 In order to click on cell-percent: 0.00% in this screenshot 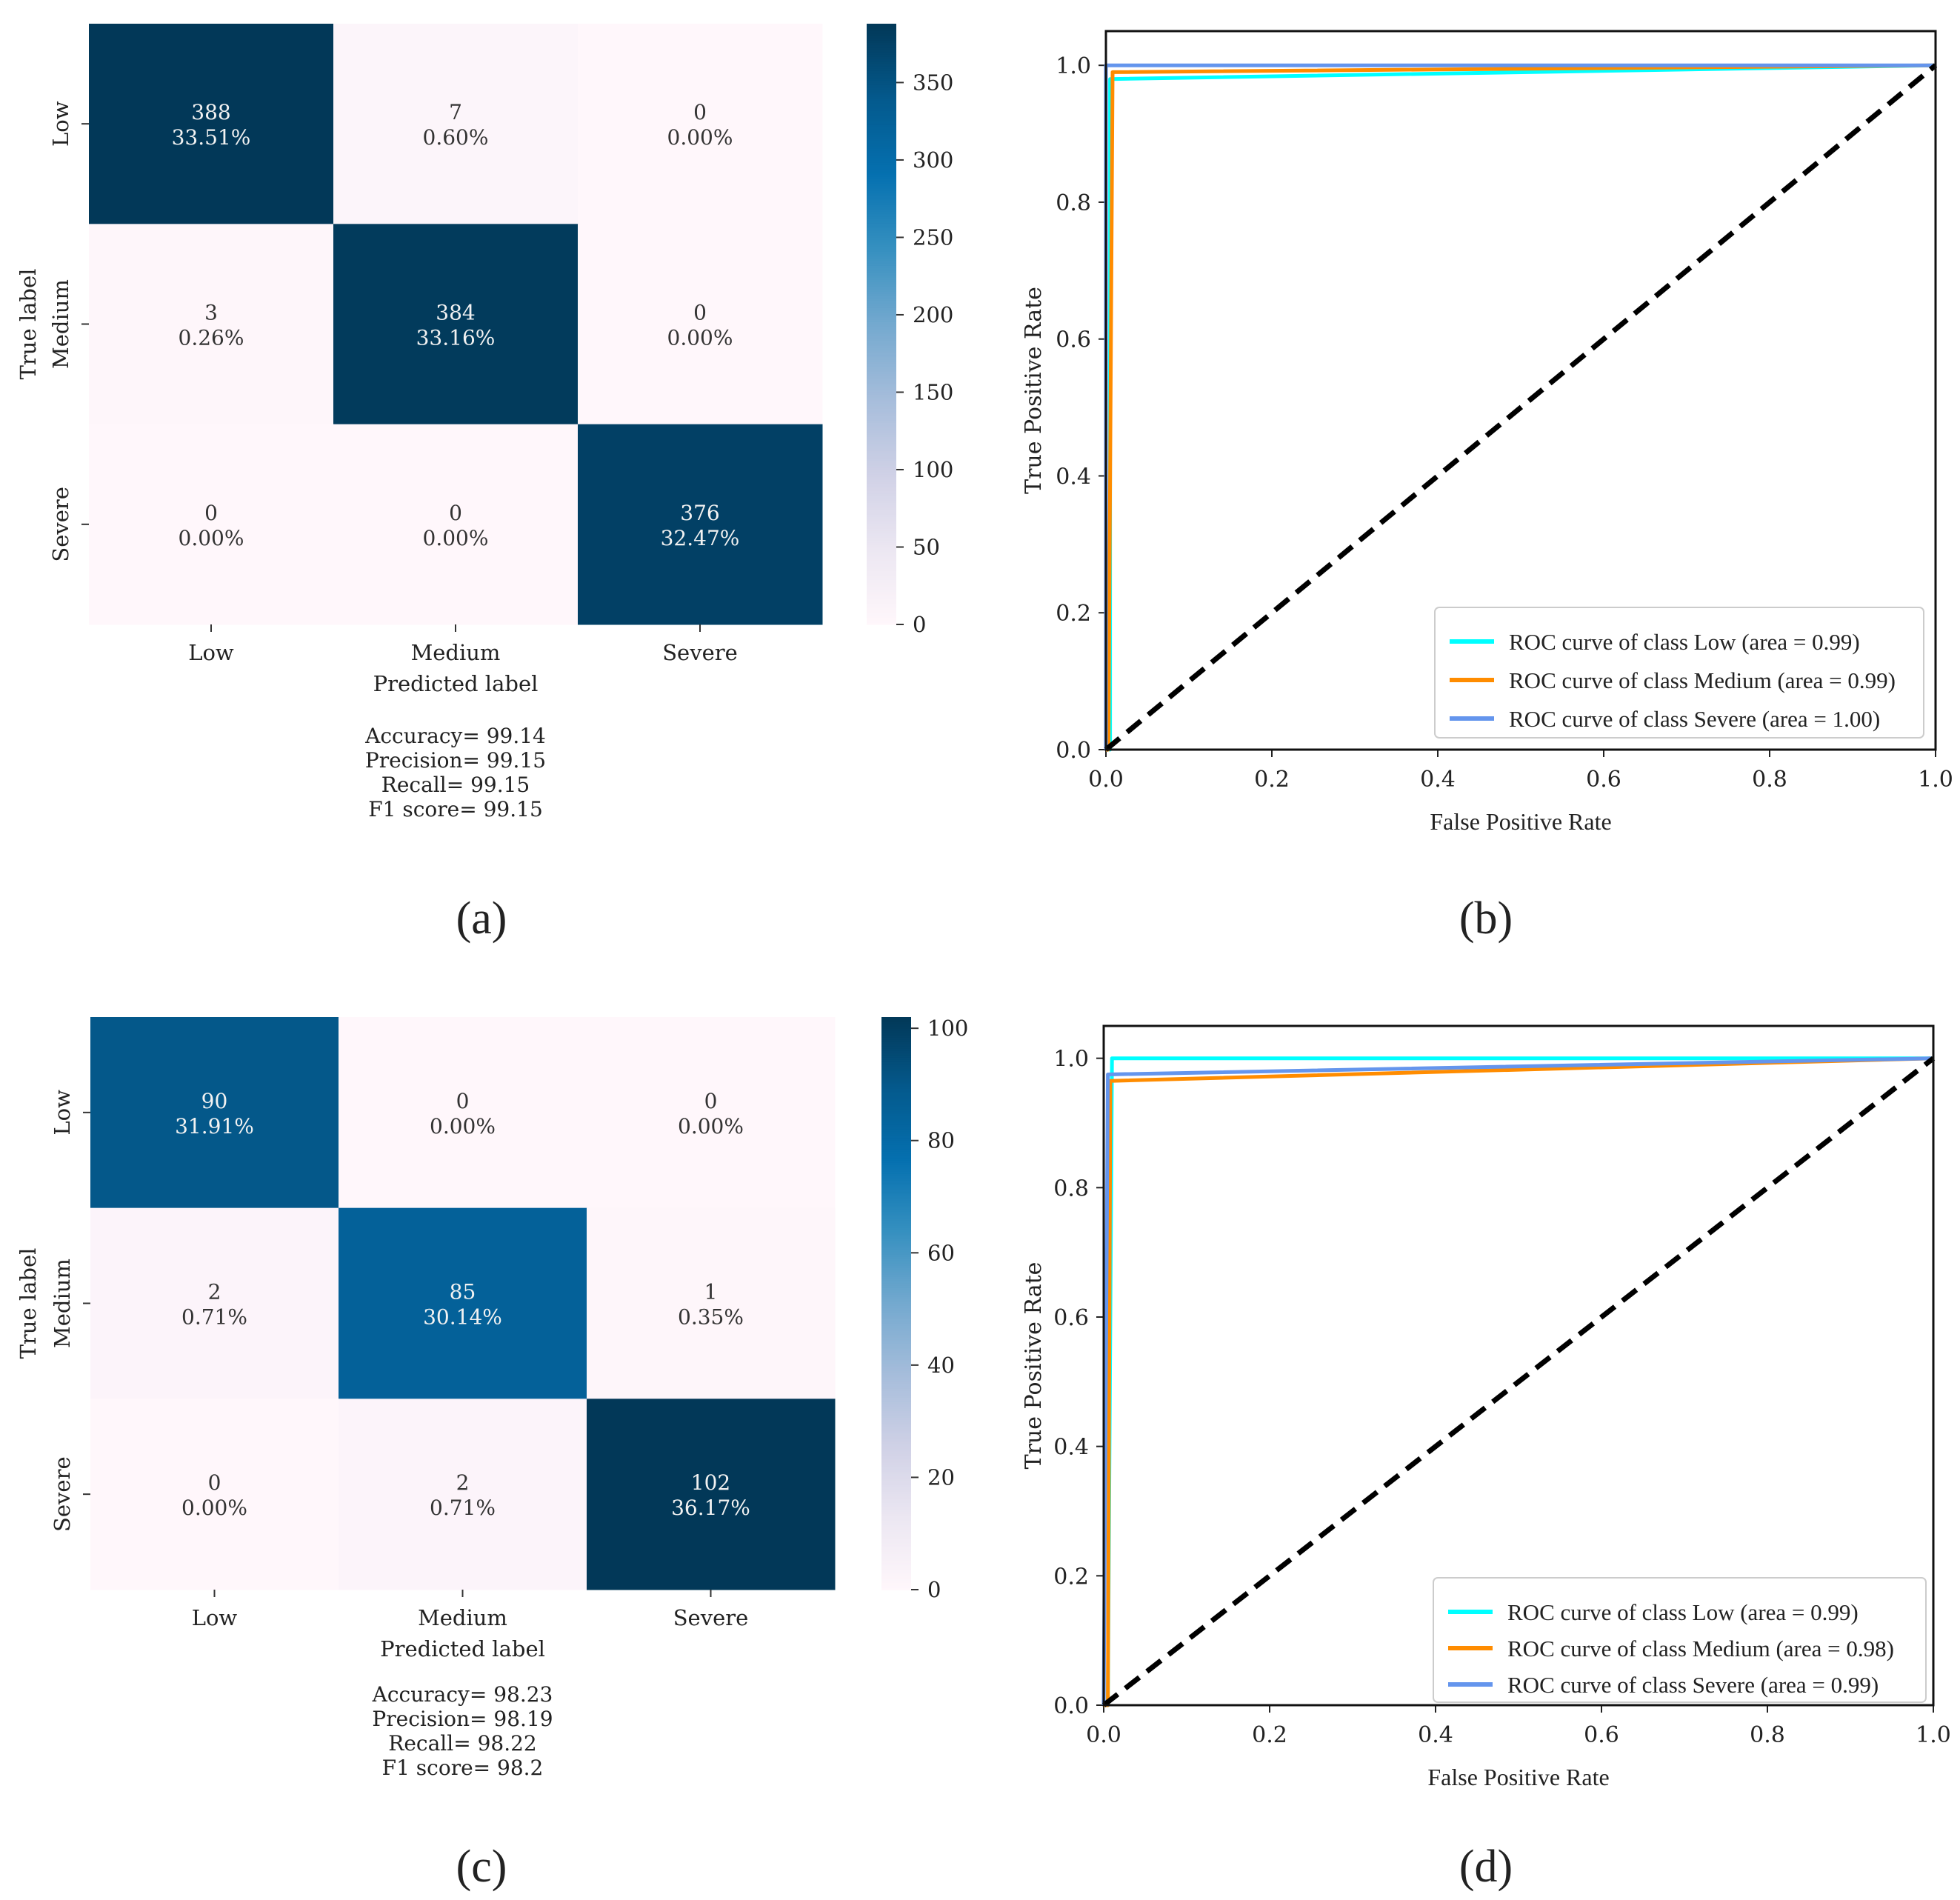, I will do `click(700, 137)`.